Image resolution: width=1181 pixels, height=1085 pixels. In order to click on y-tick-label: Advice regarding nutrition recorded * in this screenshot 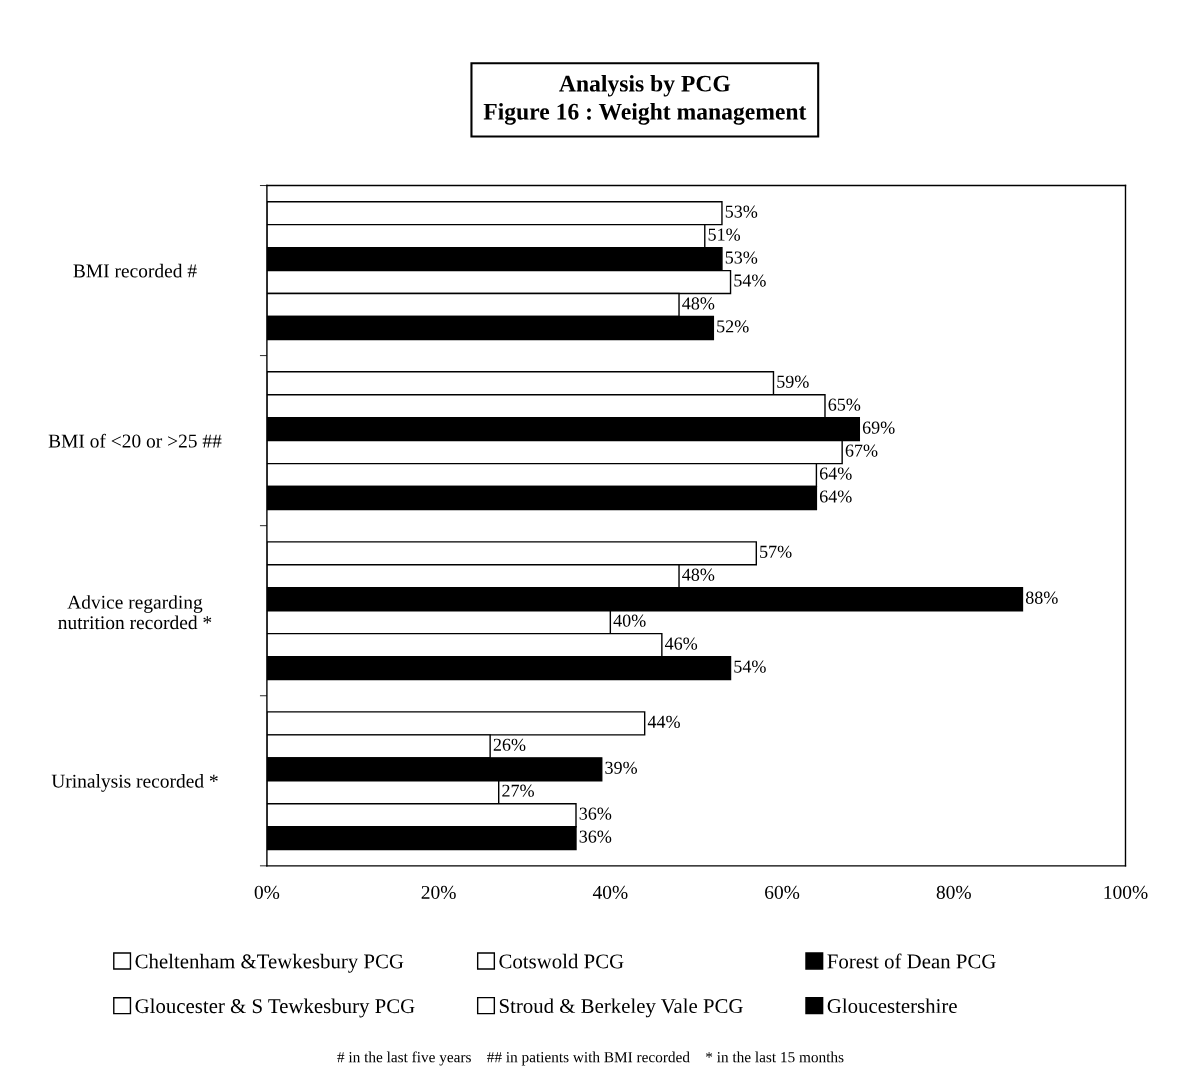, I will do `click(135, 612)`.